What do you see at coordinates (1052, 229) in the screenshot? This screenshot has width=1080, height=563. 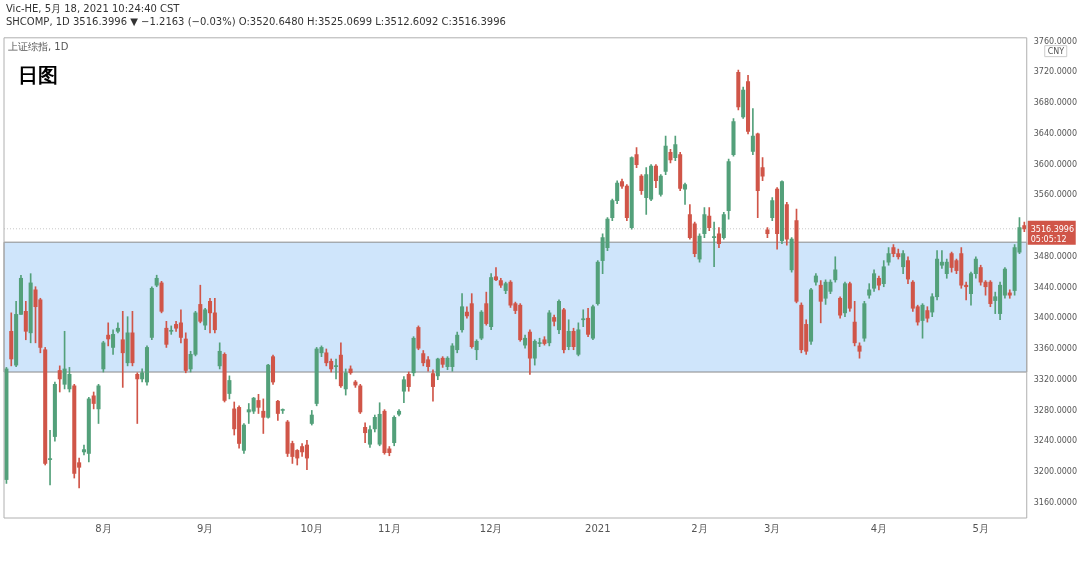 I see `ref-line-label: 3516.3996` at bounding box center [1052, 229].